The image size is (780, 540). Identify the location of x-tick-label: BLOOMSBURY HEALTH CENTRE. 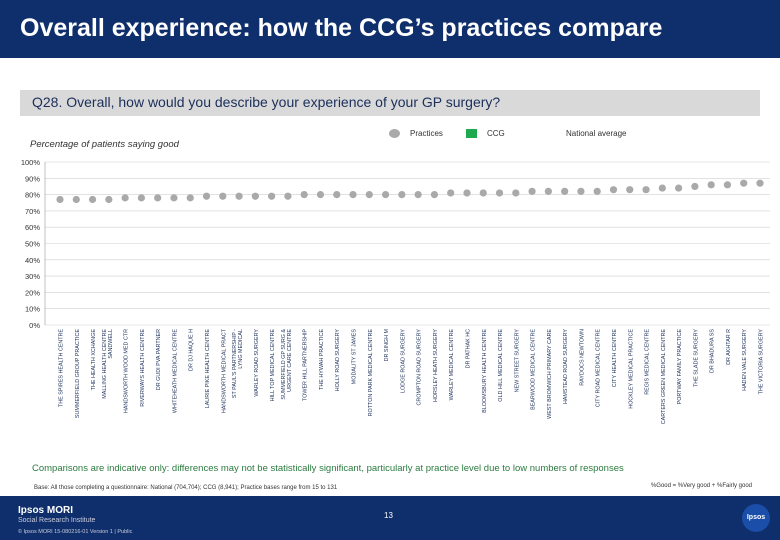
(485, 371).